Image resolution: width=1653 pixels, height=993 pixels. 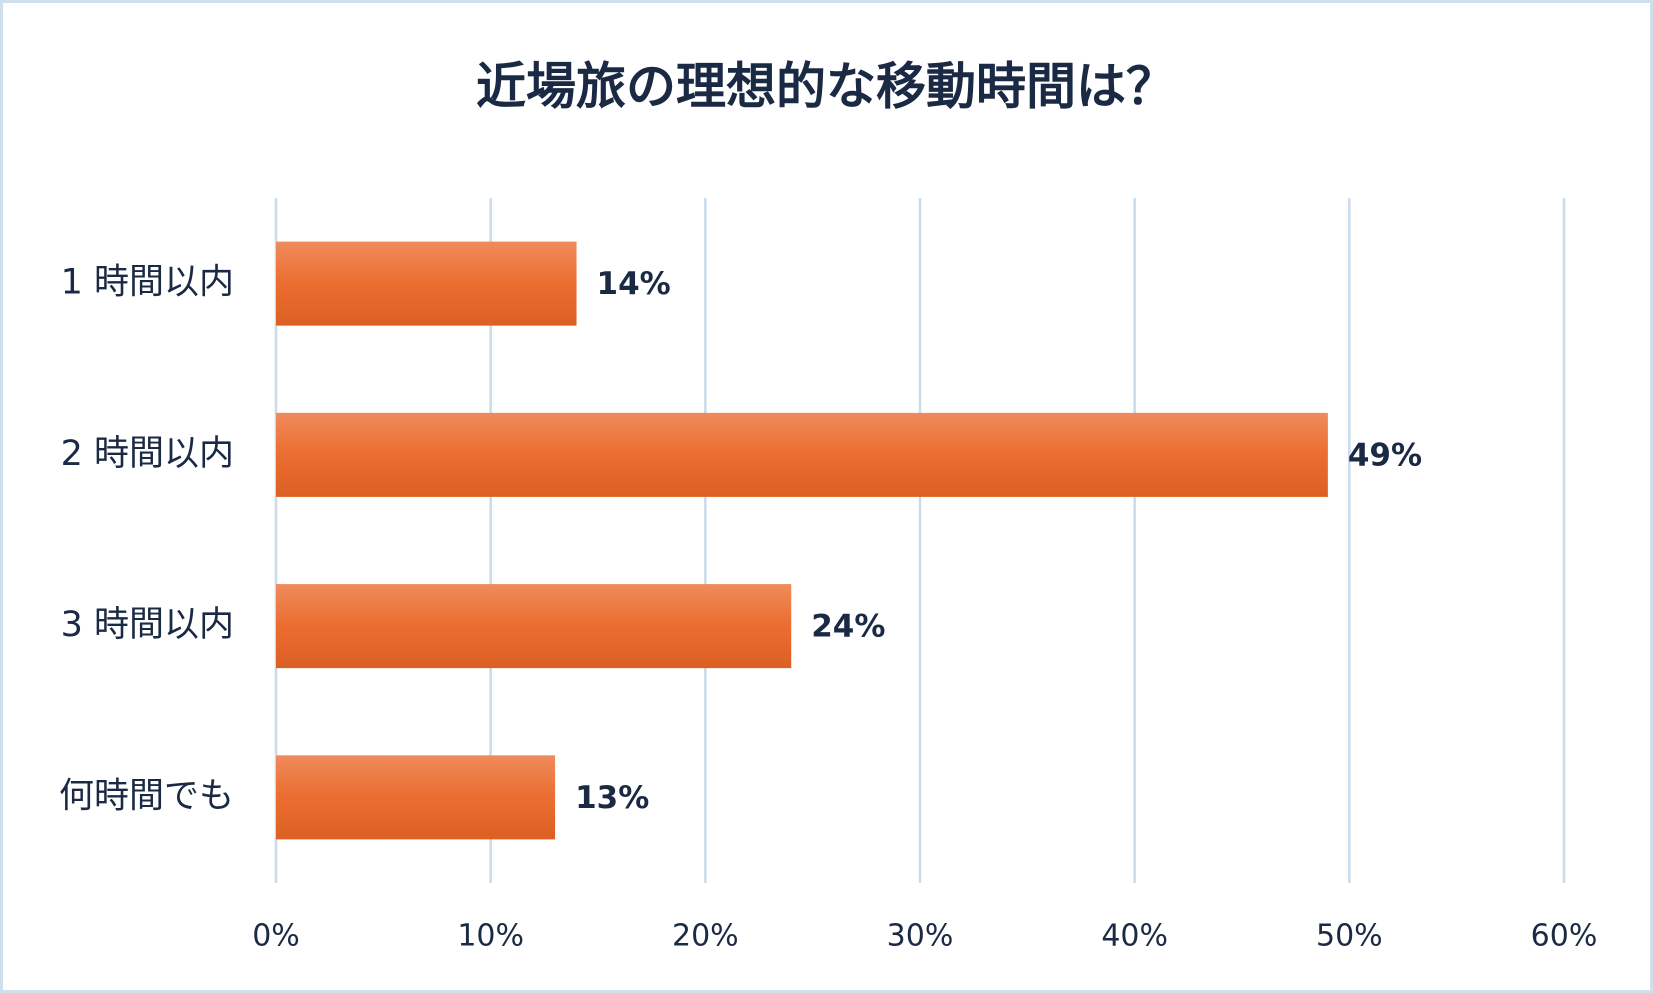 What do you see at coordinates (705, 936) in the screenshot?
I see `x-tick-label: 20%` at bounding box center [705, 936].